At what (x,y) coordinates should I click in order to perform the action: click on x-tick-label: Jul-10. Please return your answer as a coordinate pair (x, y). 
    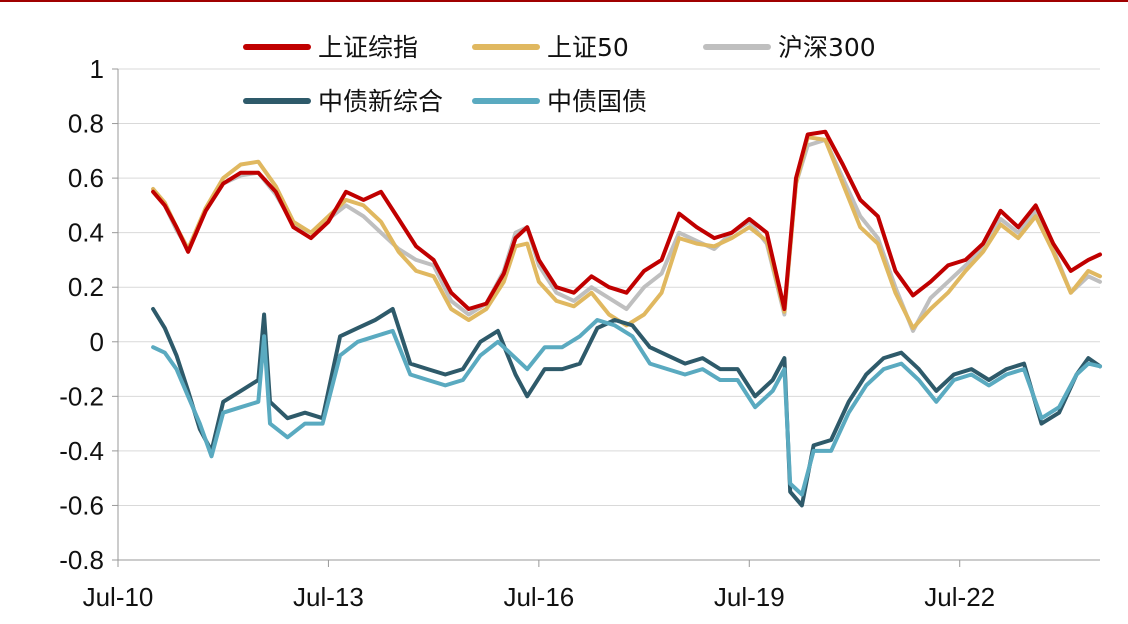
    Looking at the image, I should click on (118, 597).